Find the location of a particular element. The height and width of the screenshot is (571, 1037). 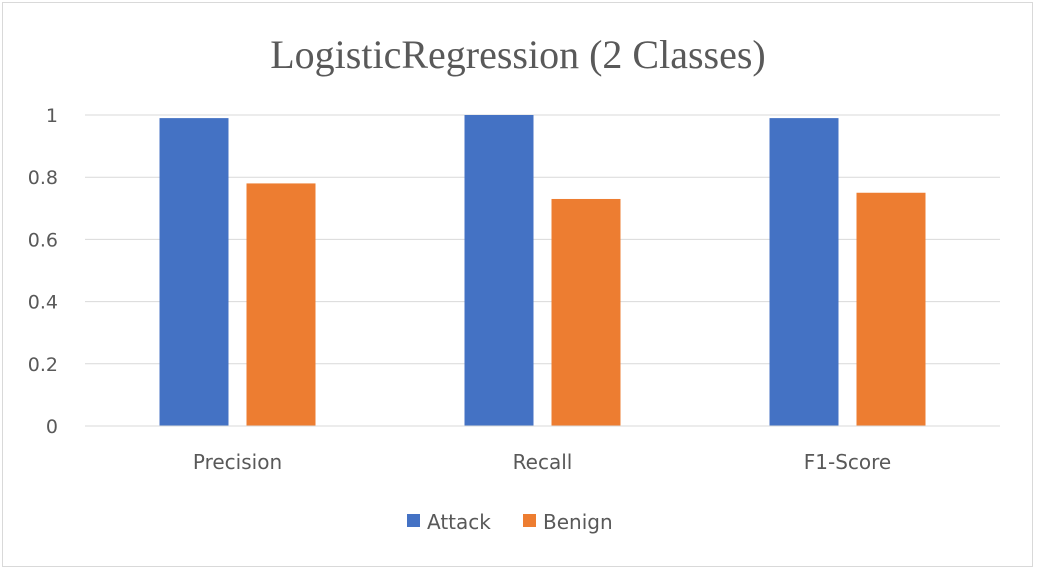

x-category-label: Recall is located at coordinates (543, 462).